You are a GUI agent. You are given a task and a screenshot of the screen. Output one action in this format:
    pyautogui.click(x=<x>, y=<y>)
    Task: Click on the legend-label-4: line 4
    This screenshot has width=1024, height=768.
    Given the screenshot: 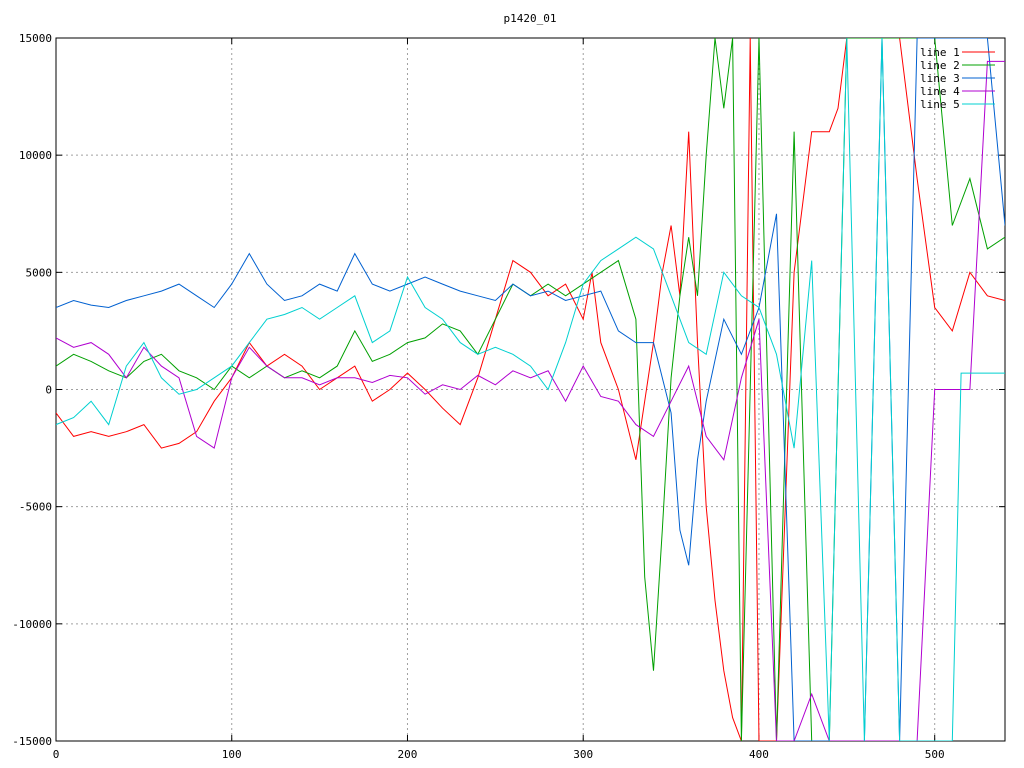 What is the action you would take?
    pyautogui.click(x=940, y=91)
    